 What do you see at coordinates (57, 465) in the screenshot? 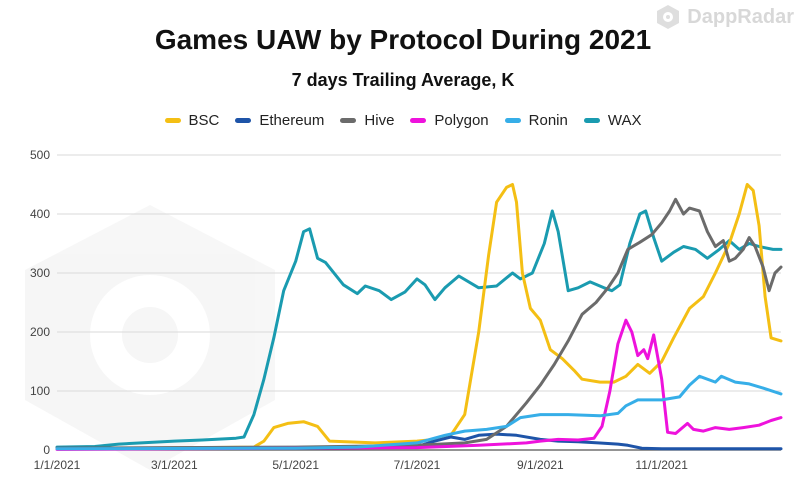
I see `x-tick-label: 1/1/2021` at bounding box center [57, 465].